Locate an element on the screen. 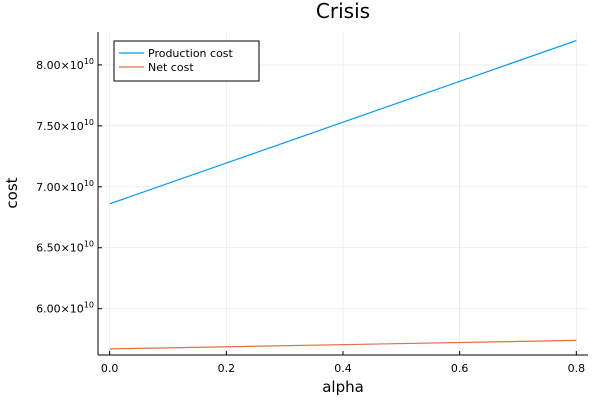 The height and width of the screenshot is (400, 600). x-tick-label: 0.0 is located at coordinates (110, 368).